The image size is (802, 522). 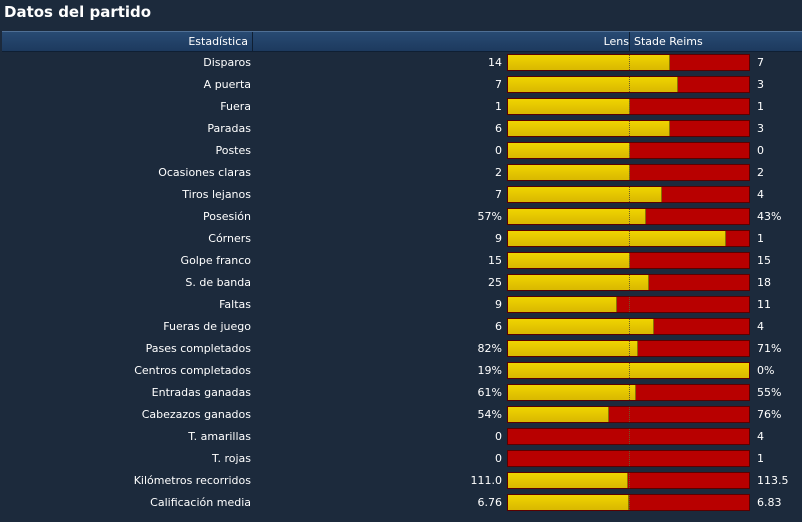 I want to click on home-value: 14, so click(x=495, y=62).